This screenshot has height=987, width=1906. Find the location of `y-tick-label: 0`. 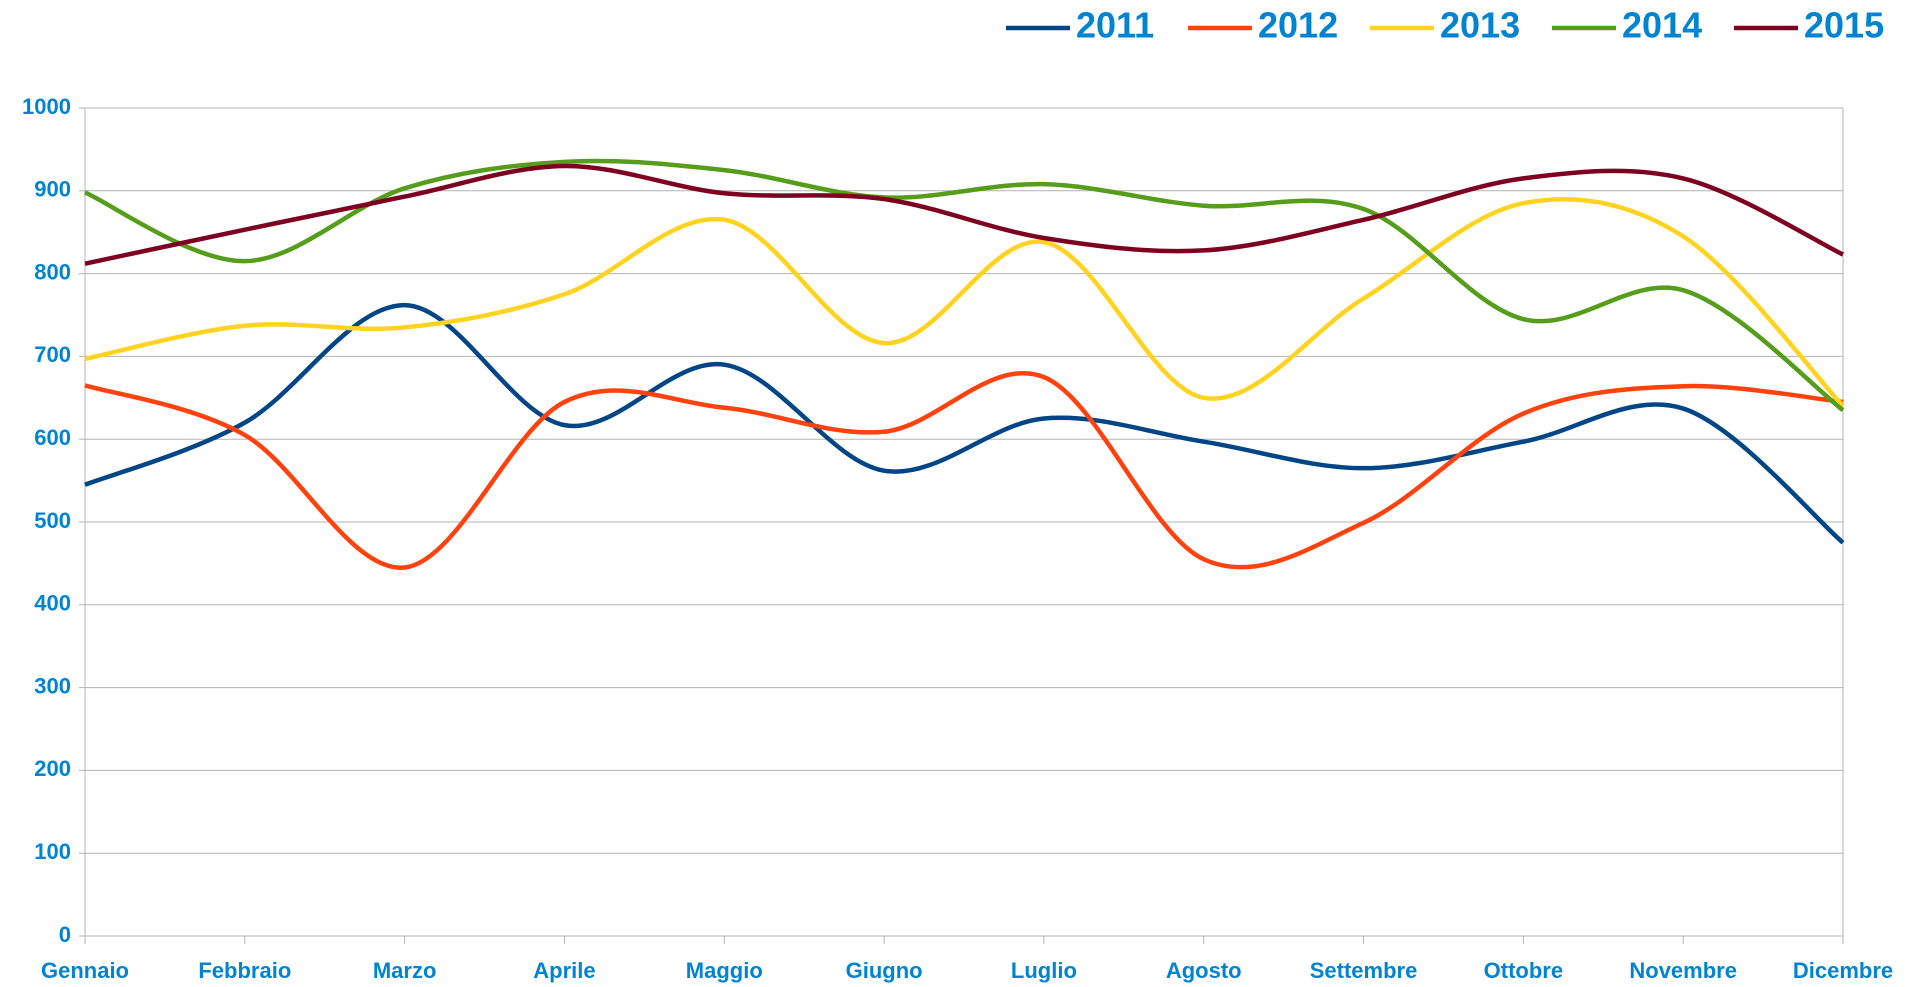

y-tick-label: 0 is located at coordinates (65, 934).